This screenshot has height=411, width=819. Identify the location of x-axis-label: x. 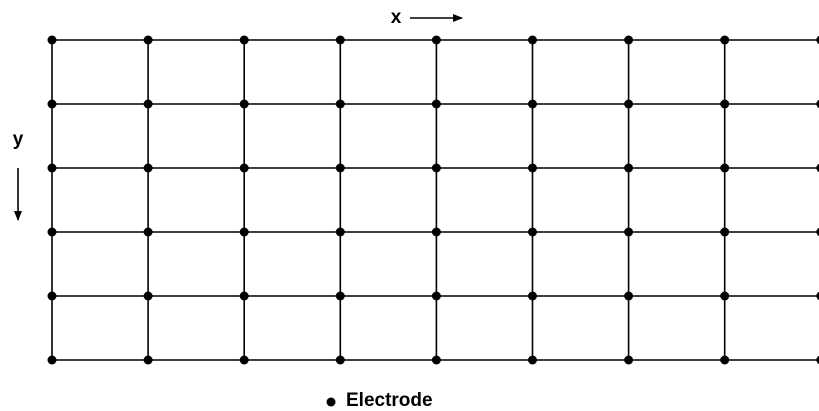
(396, 17).